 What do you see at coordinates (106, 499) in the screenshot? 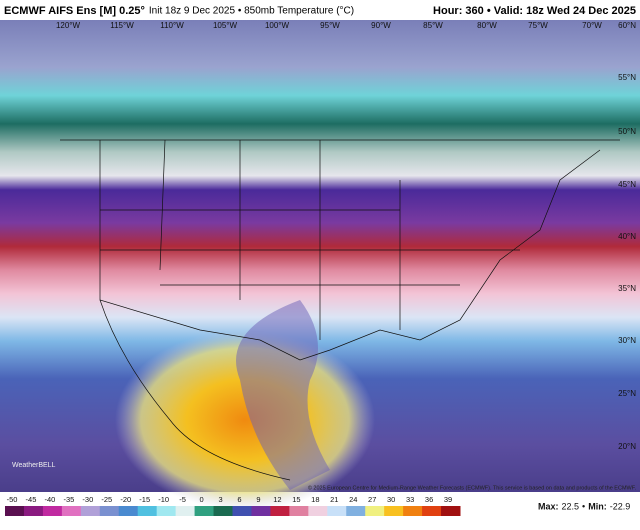
I see `colorbar-tick-label: -25` at bounding box center [106, 499].